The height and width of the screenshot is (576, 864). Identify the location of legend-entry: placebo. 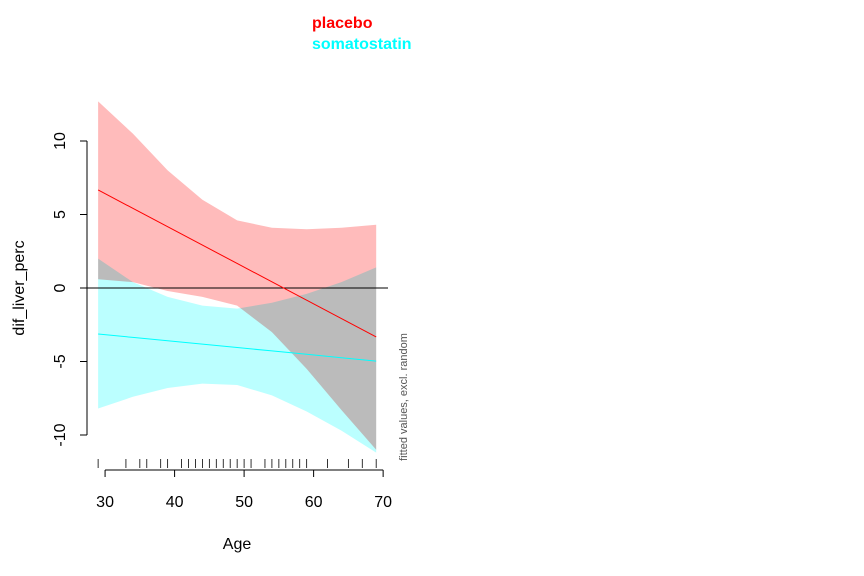
(342, 23).